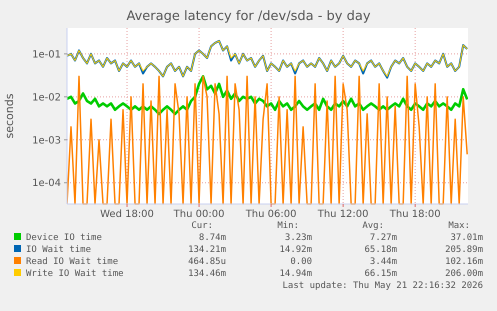  Describe the element at coordinates (380, 274) in the screenshot. I see `text: 66.15m` at that location.